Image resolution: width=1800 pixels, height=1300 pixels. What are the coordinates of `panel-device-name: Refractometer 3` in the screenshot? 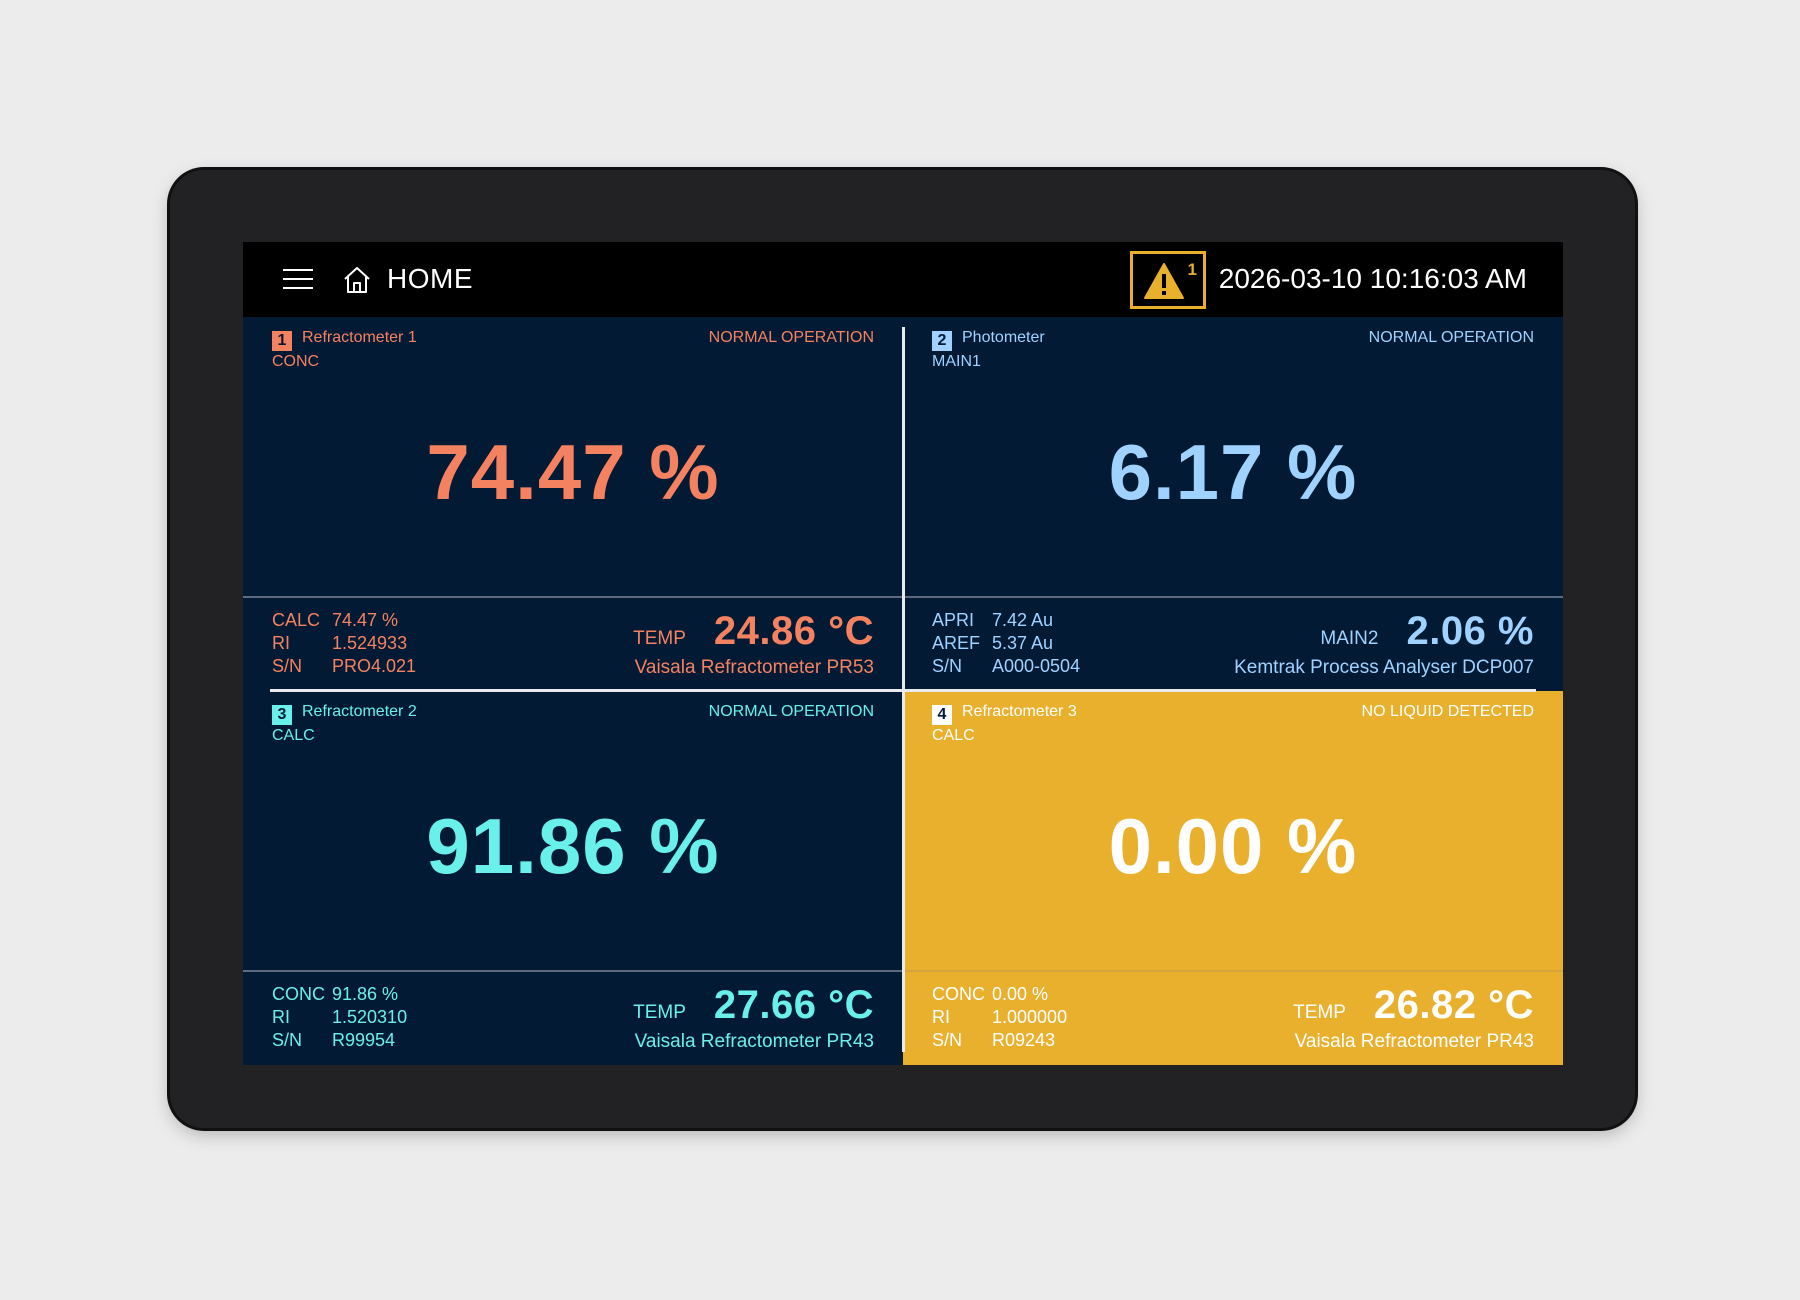 It's located at (1019, 711).